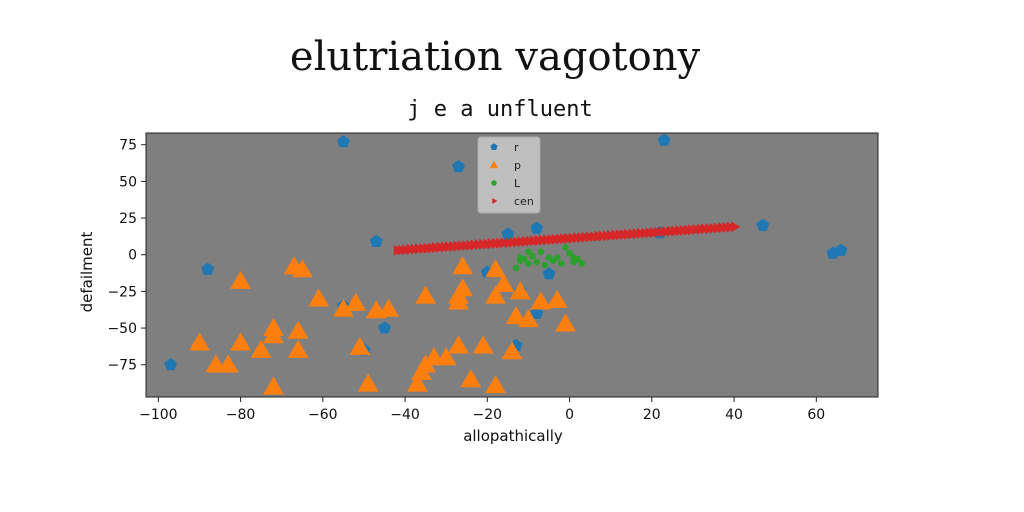  Describe the element at coordinates (132, 256) in the screenshot. I see `y-tick-label: 0` at that location.